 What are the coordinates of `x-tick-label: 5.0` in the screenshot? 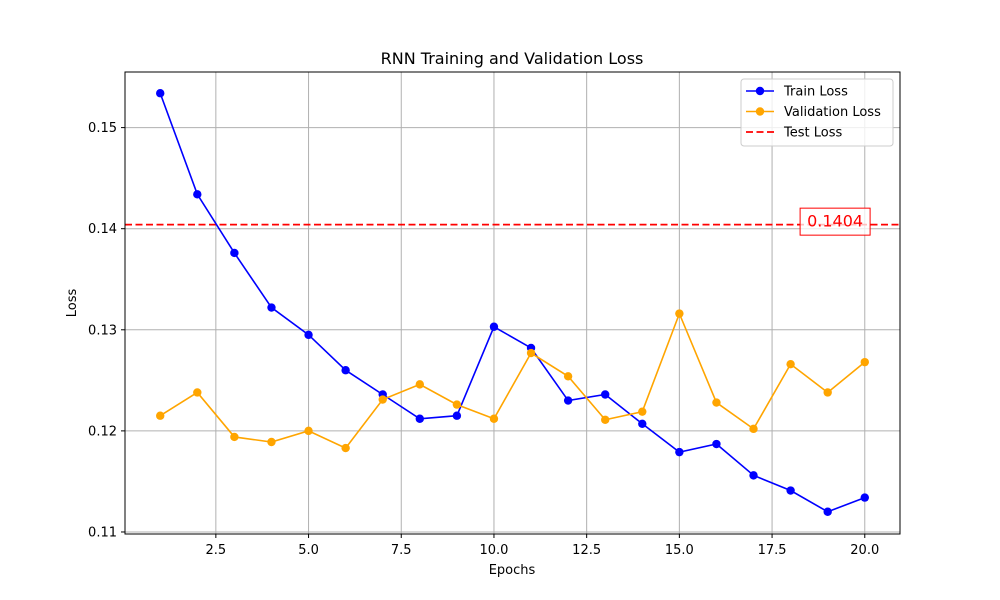 It's located at (308, 550).